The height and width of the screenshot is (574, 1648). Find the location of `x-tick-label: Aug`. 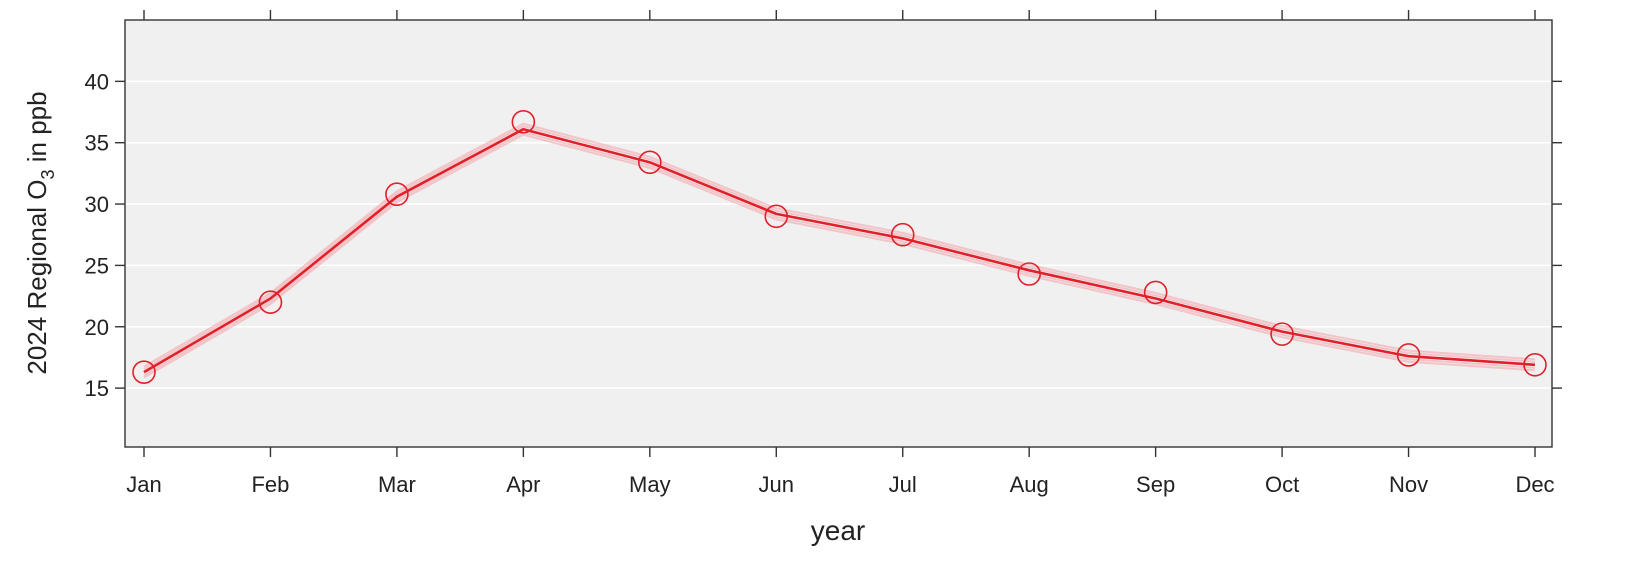

x-tick-label: Aug is located at coordinates (1029, 484).